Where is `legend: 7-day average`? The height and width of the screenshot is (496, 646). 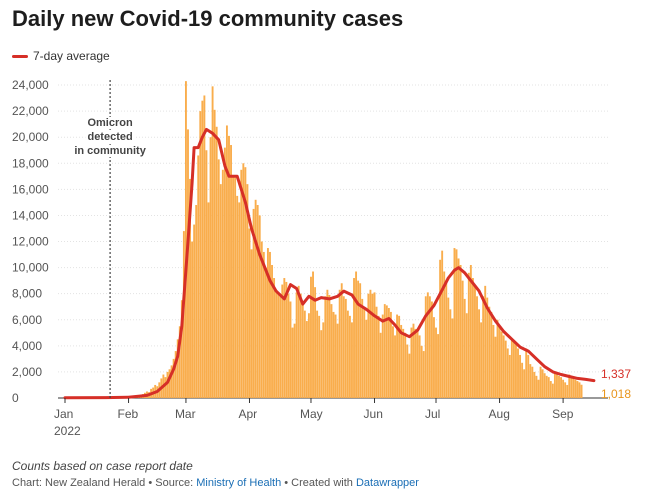
legend: 7-day average is located at coordinates (61, 56).